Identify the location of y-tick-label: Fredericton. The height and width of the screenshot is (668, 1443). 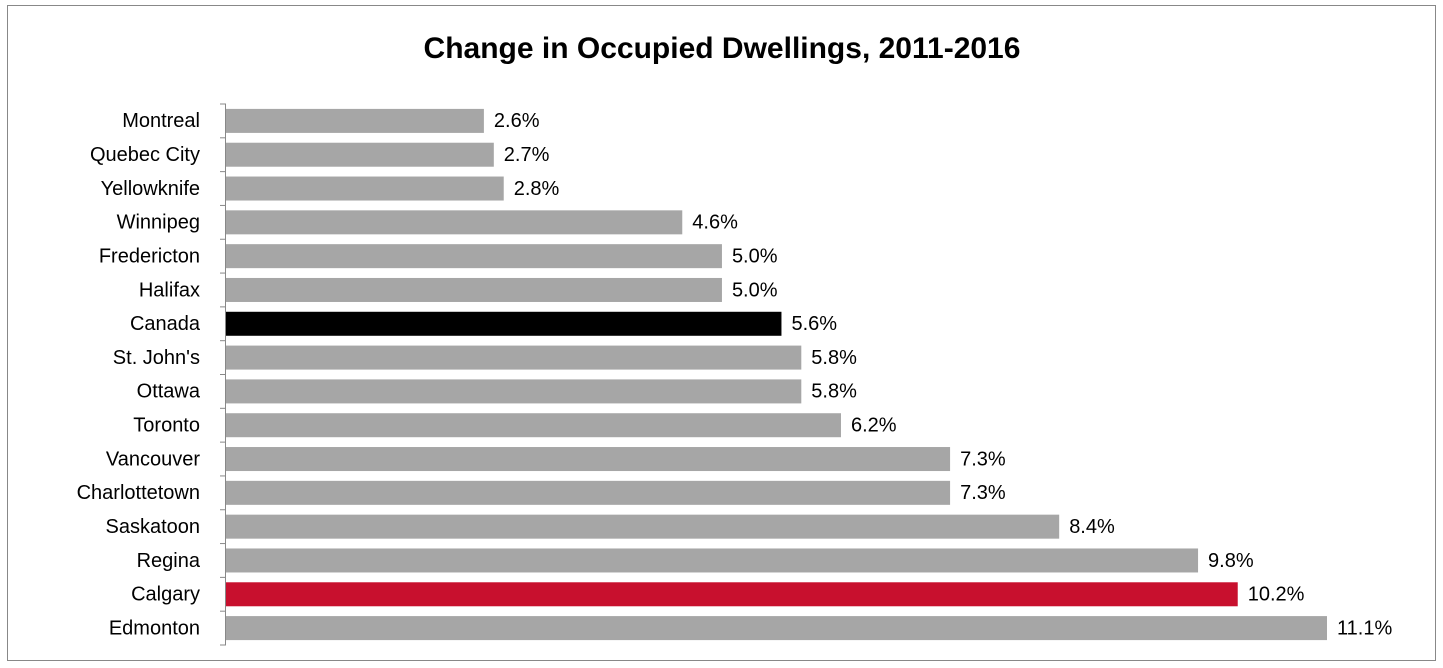
(149, 256).